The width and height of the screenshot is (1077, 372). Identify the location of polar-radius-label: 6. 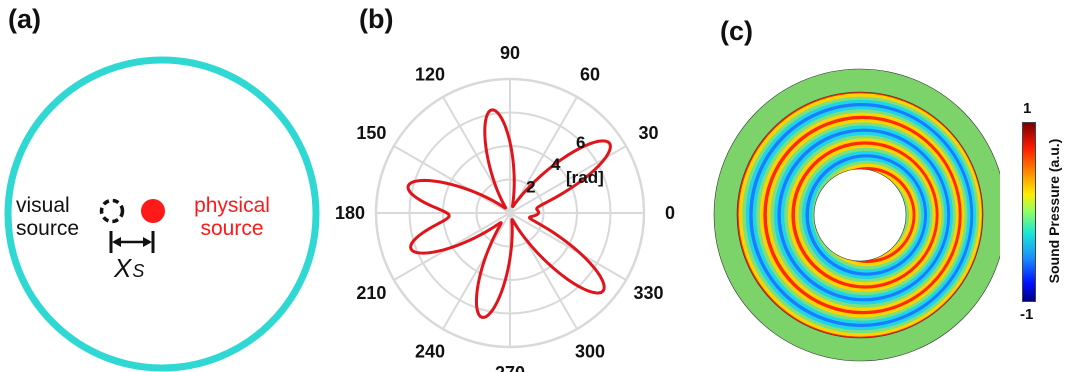
(580, 142).